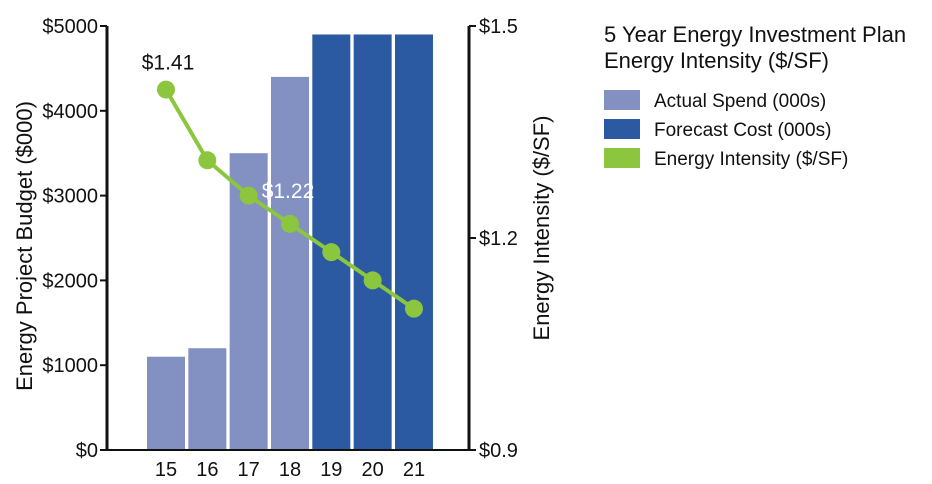  I want to click on chart-title: 5 Year Energy Investment Plan, so click(755, 34).